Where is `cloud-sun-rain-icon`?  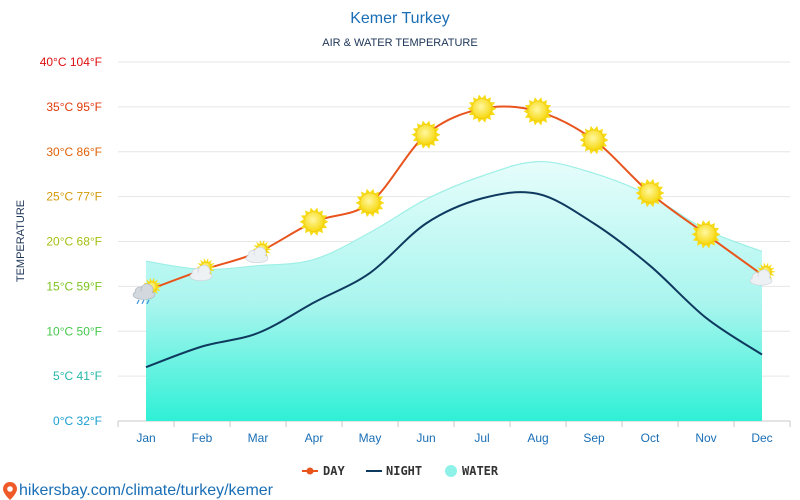 cloud-sun-rain-icon is located at coordinates (147, 291).